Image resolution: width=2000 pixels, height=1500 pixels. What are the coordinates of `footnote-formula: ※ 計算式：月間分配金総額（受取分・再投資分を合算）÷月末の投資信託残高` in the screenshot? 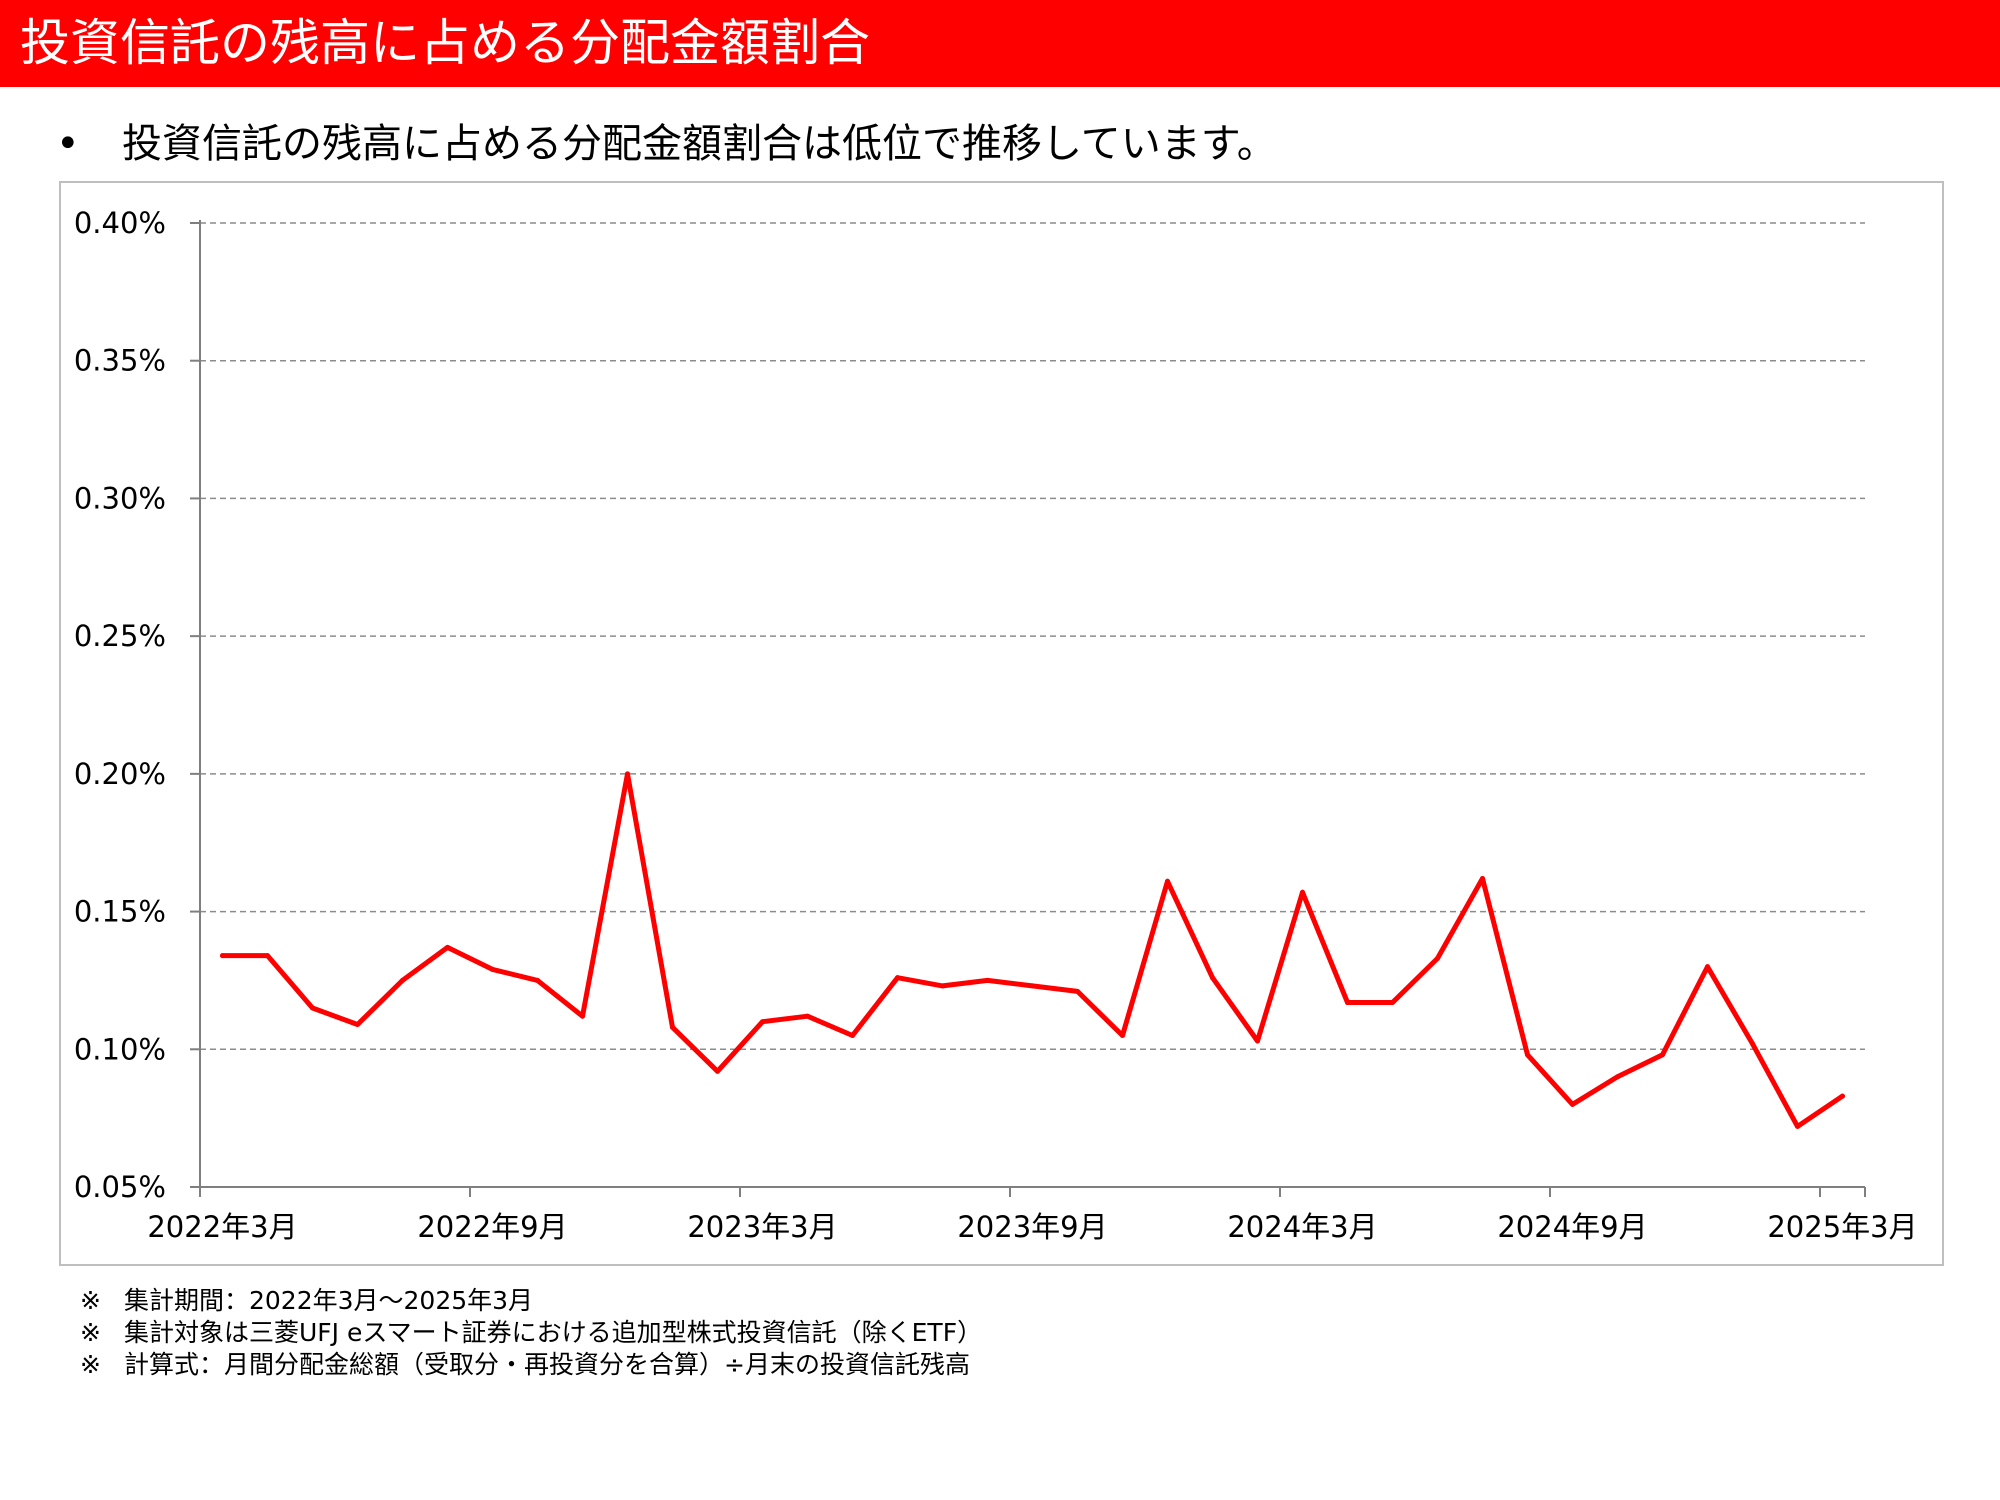 It's located at (531, 1365).